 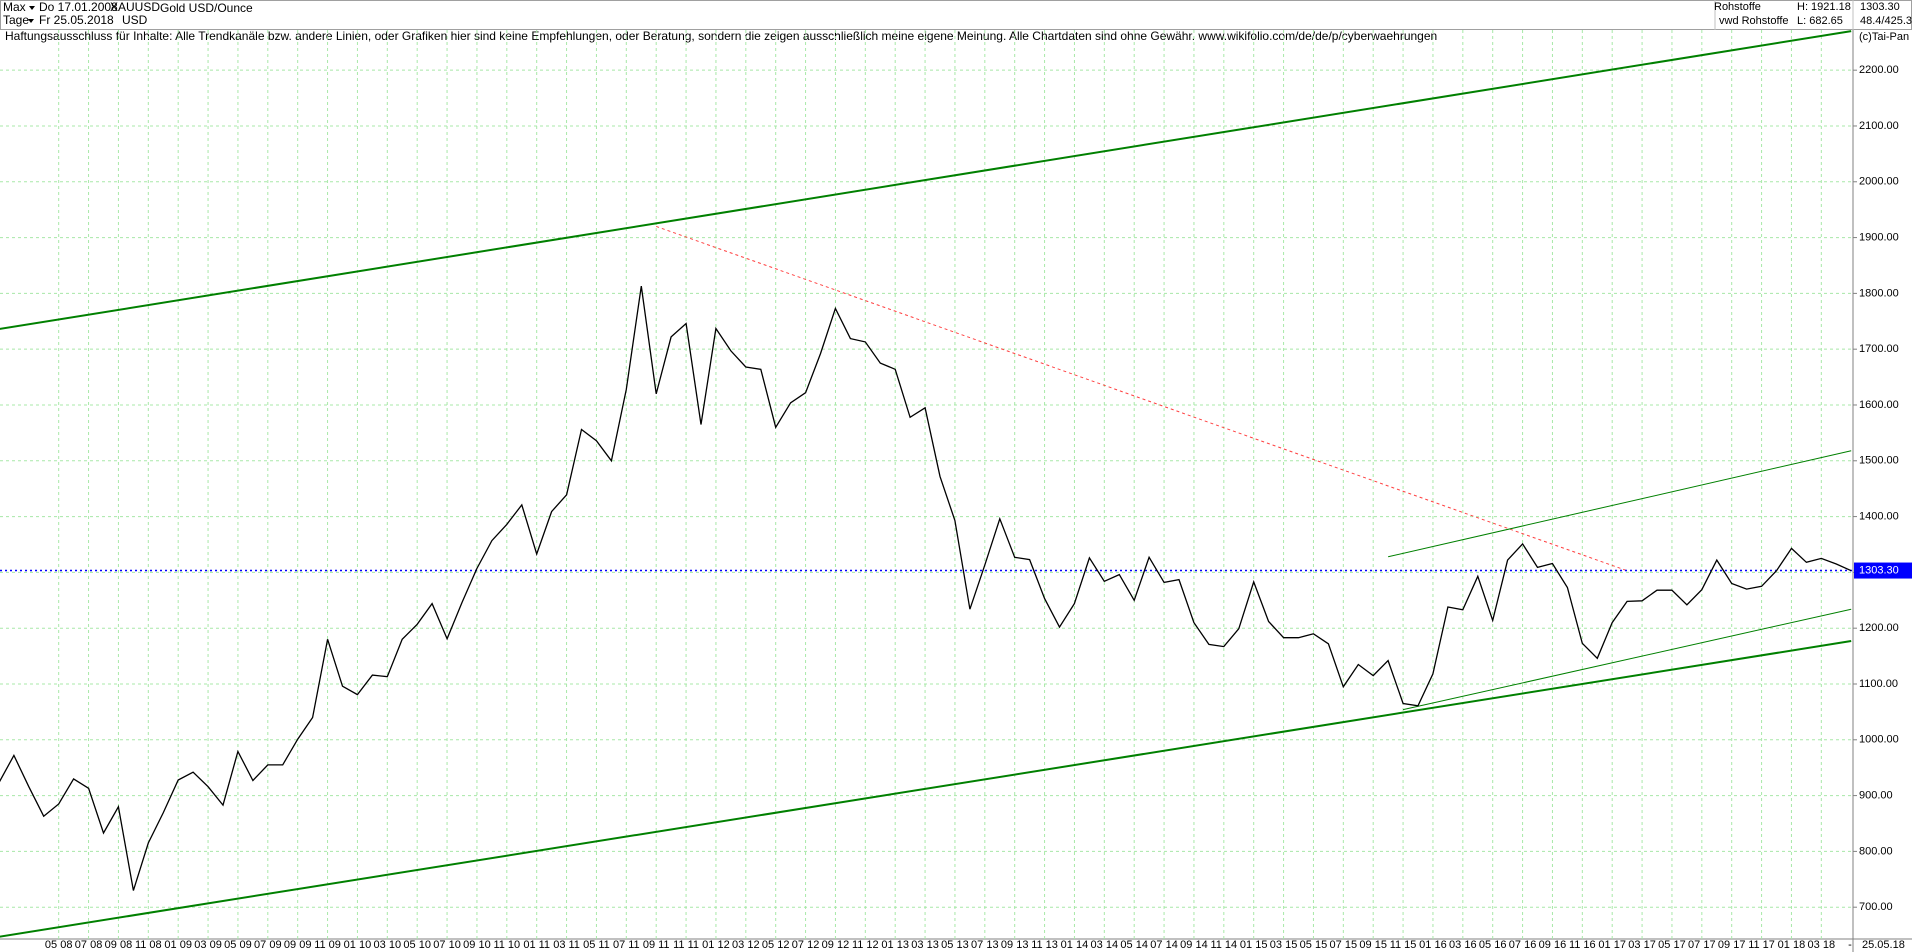 I want to click on x-tick-label: 05 10, so click(x=417, y=945).